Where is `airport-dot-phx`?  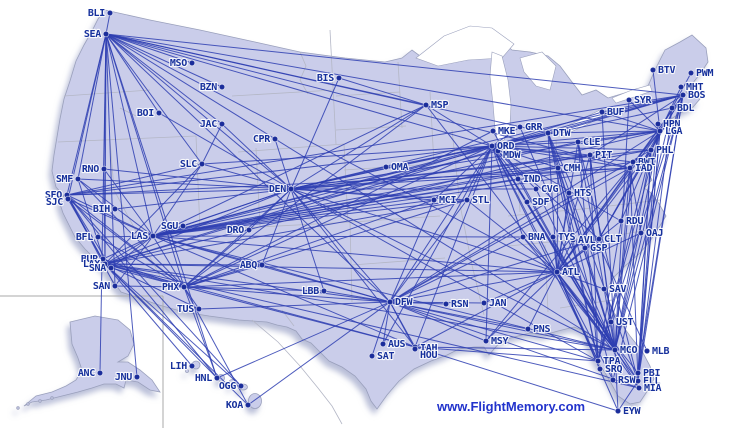
airport-dot-phx is located at coordinates (184, 287).